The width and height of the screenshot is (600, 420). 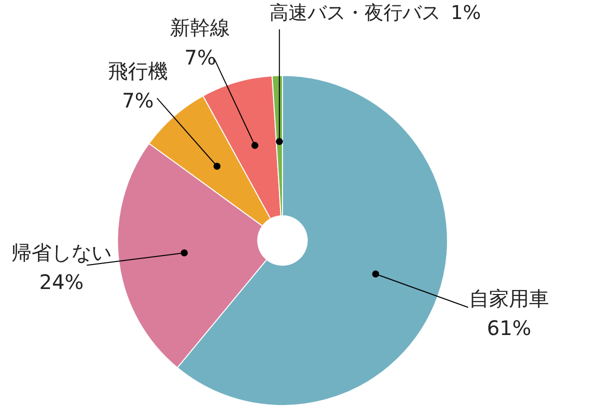 I want to click on data-label: 24%, so click(x=61, y=282).